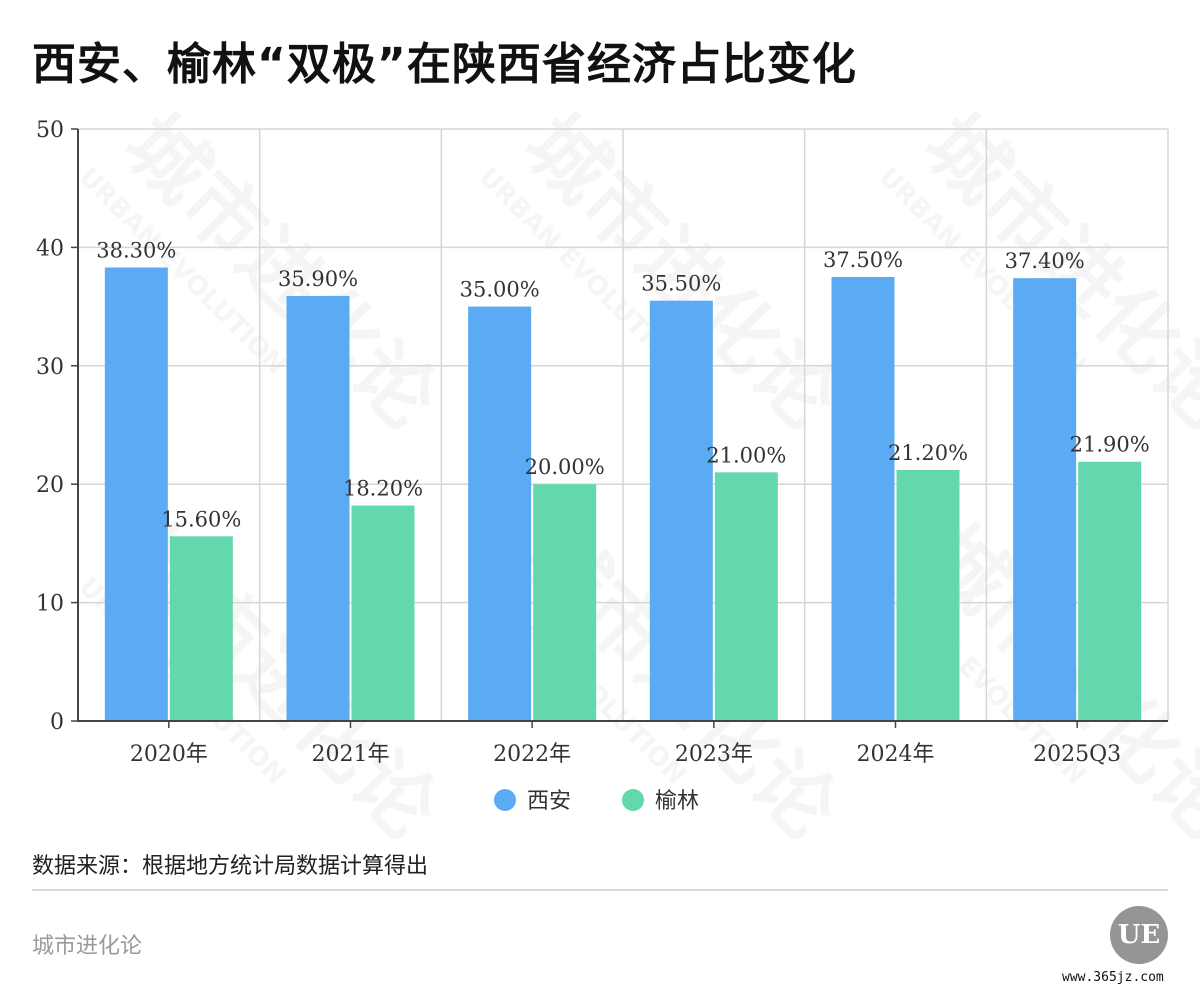 The width and height of the screenshot is (1200, 1000). Describe the element at coordinates (549, 801) in the screenshot. I see `legend-label-西安: 西安` at that location.